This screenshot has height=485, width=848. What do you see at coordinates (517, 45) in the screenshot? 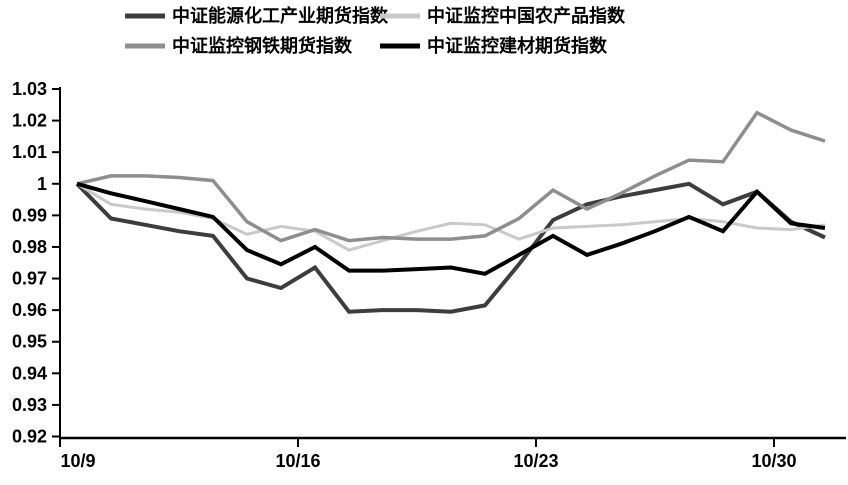
I see `legend-label-building-materials: 中证监控建材期货指数` at bounding box center [517, 45].